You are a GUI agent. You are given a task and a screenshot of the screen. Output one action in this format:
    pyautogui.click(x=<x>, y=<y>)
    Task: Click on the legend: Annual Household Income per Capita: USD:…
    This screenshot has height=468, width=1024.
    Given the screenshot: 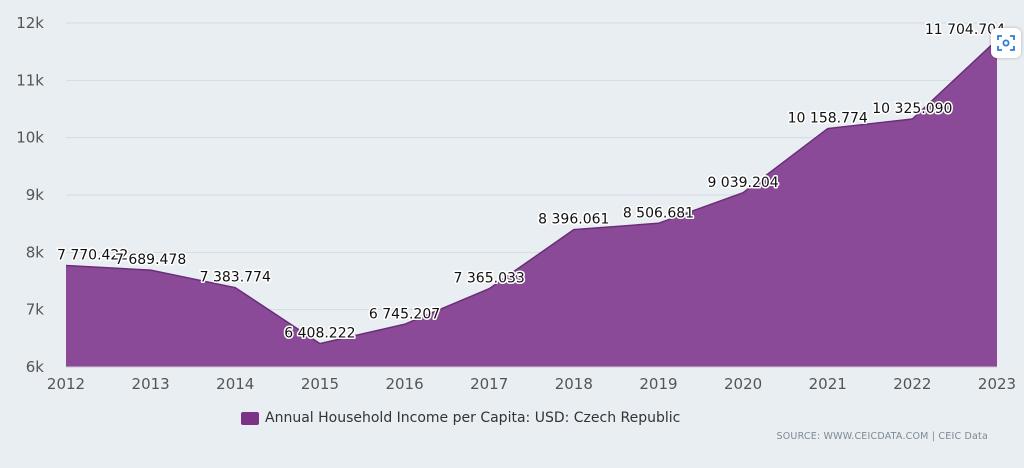 What is the action you would take?
    pyautogui.click(x=460, y=418)
    